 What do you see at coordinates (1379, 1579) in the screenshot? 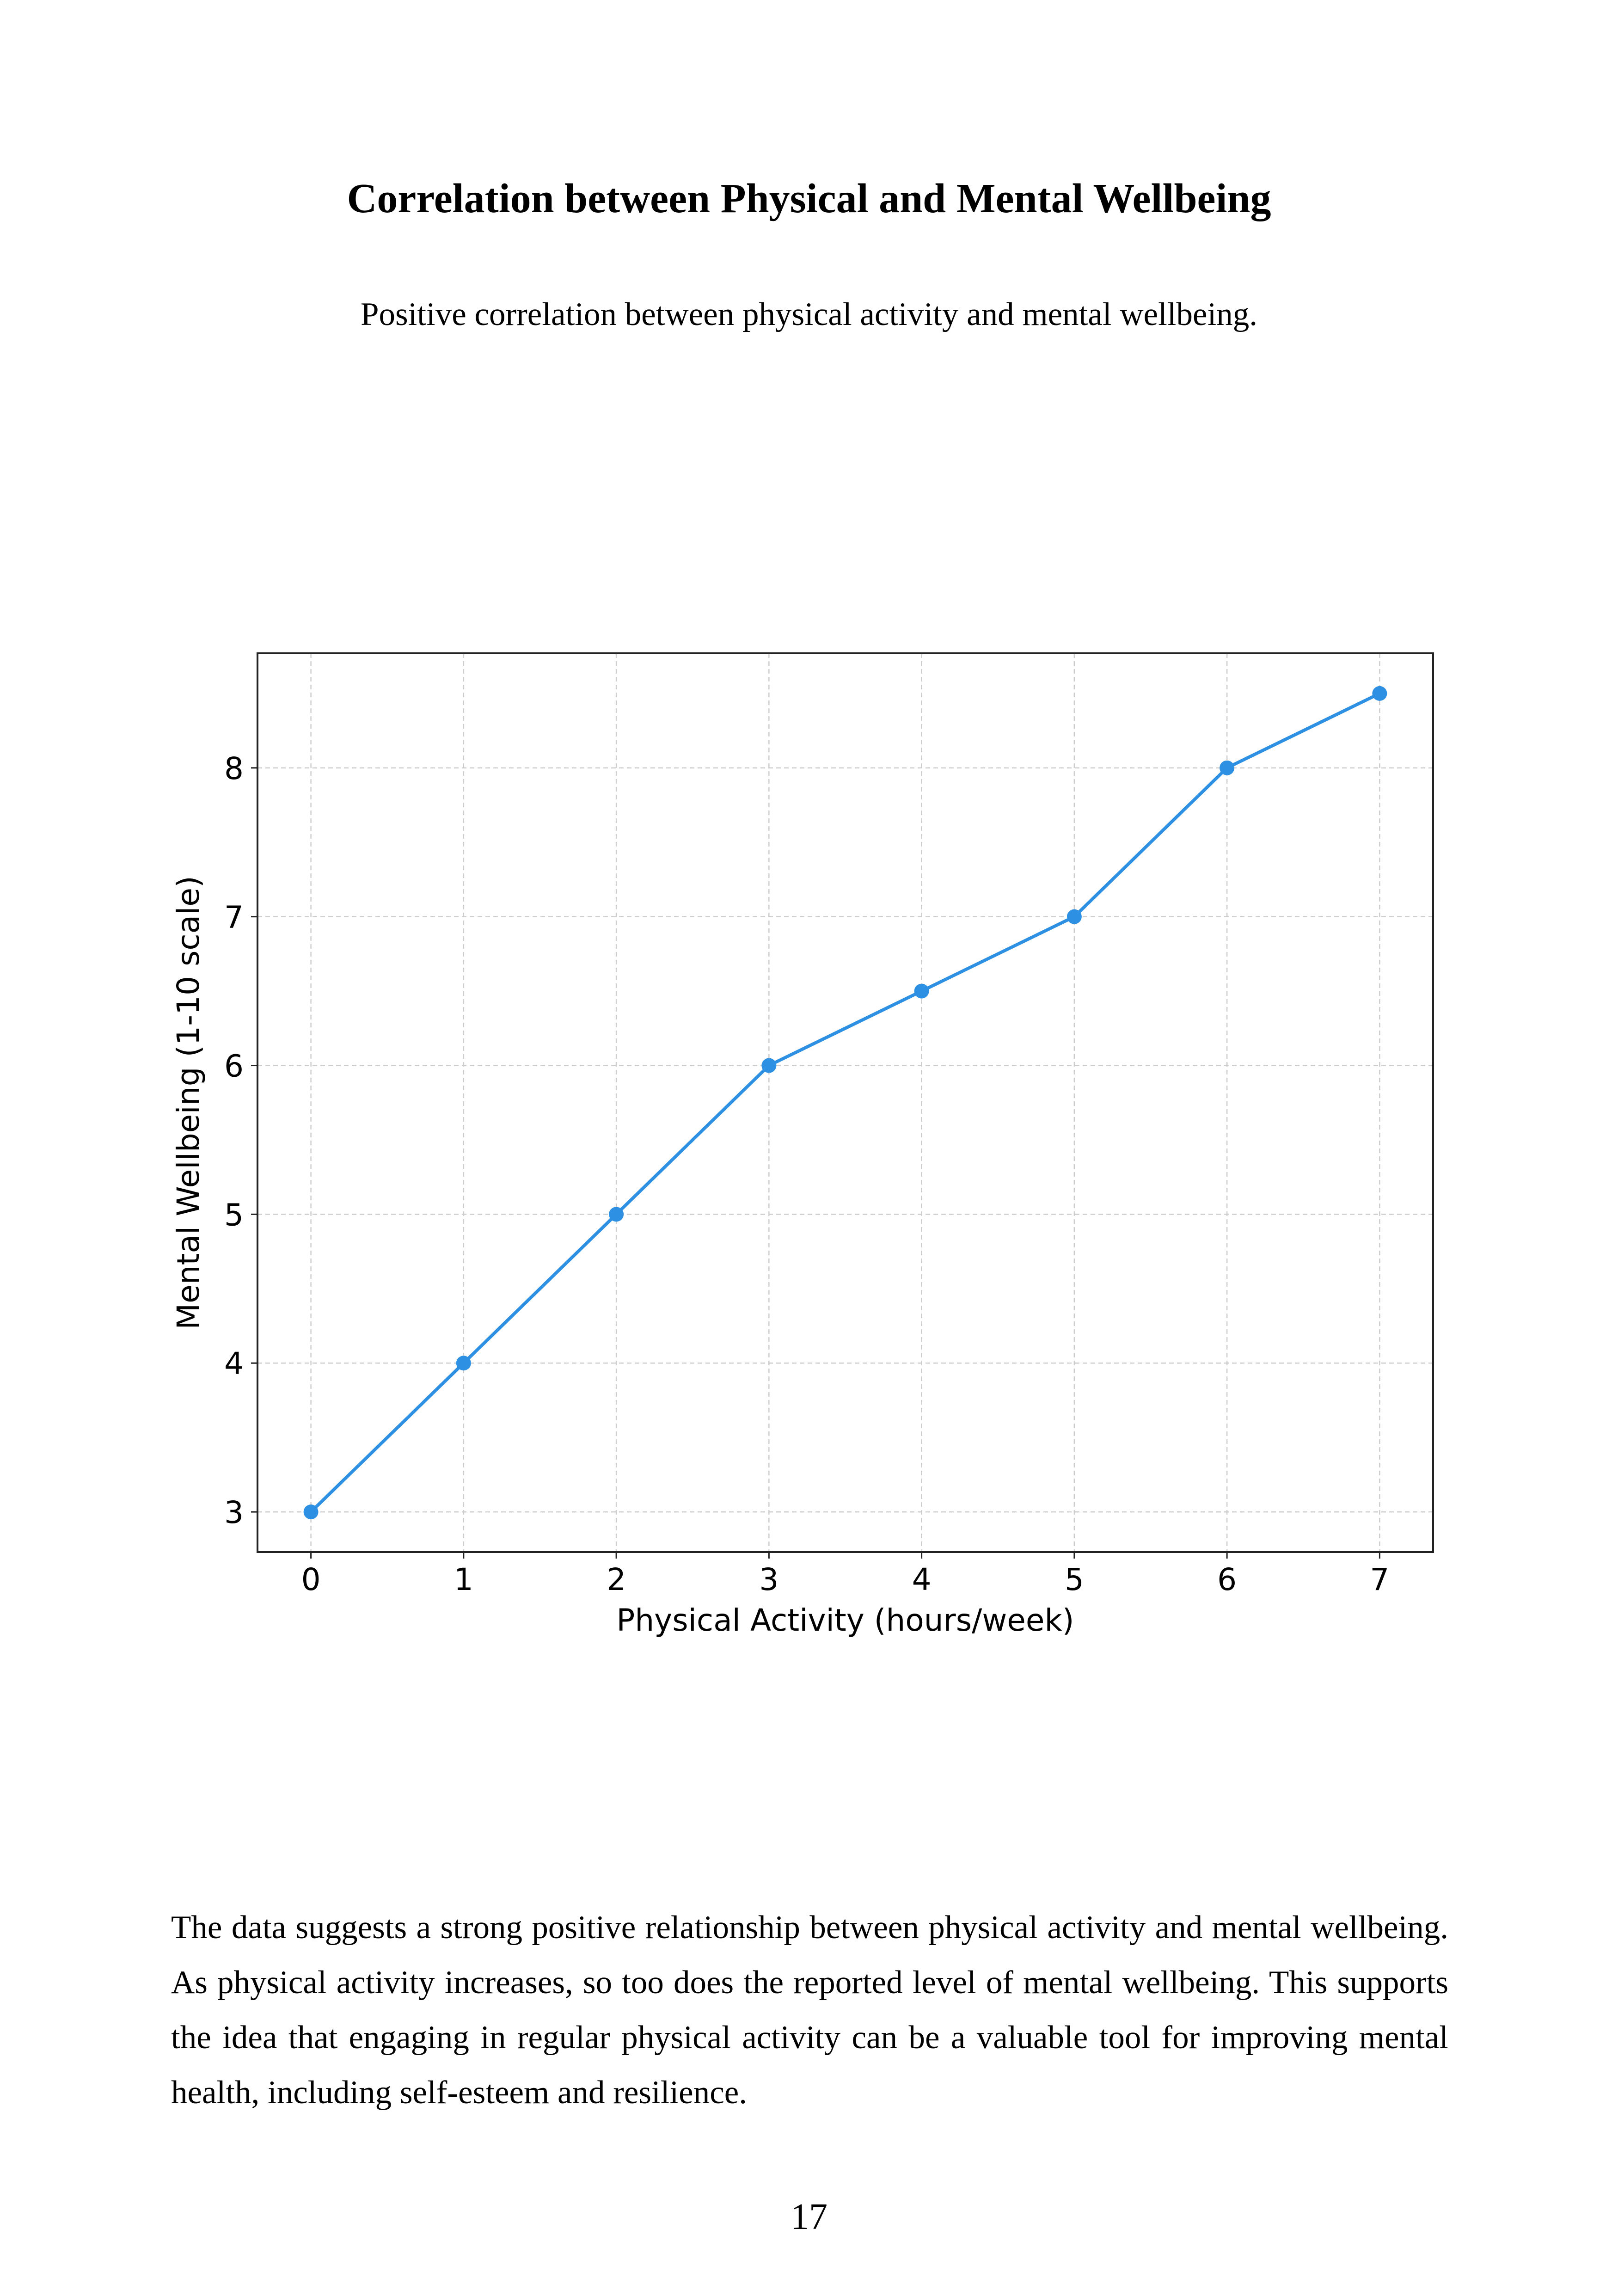
I see `x-tick-label: 7` at bounding box center [1379, 1579].